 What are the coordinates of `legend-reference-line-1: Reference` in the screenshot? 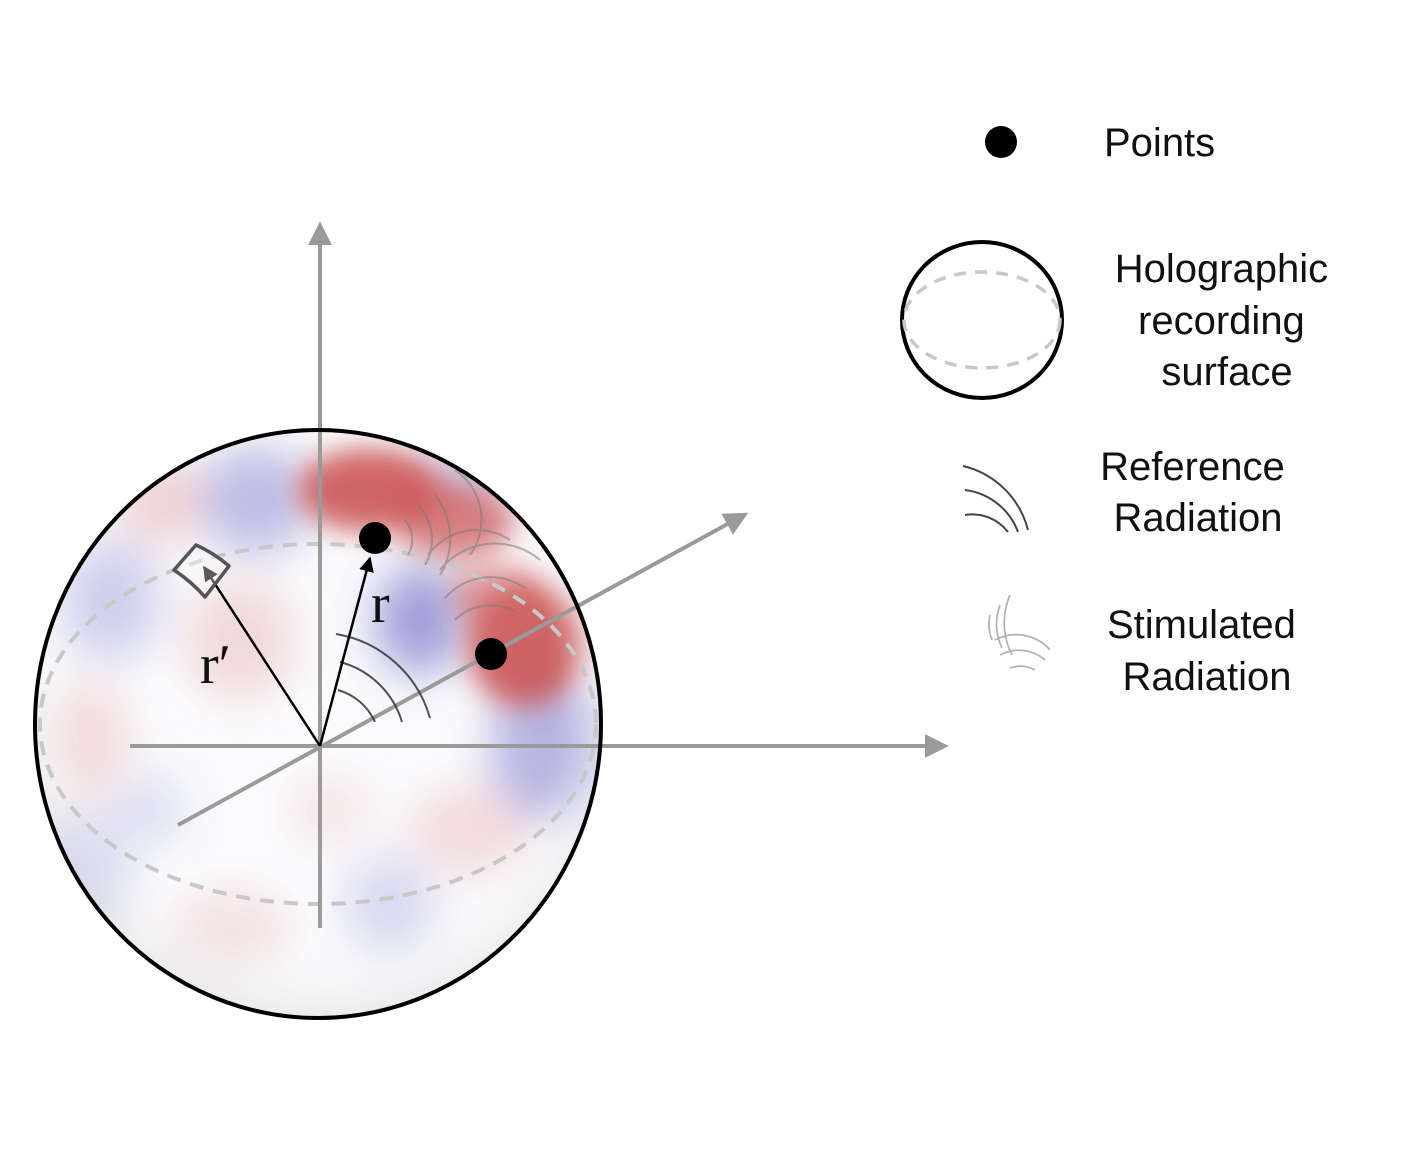 It's located at (1192, 467).